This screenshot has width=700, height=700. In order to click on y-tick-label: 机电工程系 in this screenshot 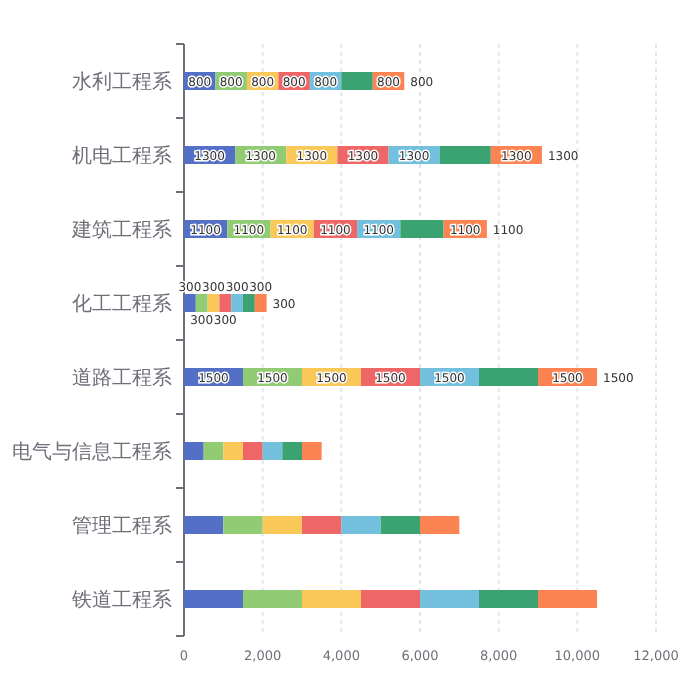, I will do `click(122, 156)`.